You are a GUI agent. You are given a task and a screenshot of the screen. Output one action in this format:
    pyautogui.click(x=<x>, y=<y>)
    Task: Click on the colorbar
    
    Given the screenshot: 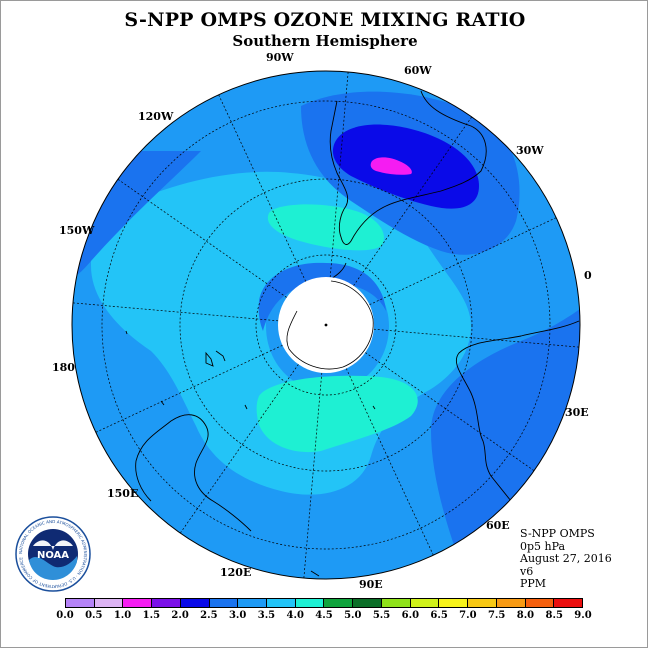 What is the action you would take?
    pyautogui.click(x=324, y=603)
    